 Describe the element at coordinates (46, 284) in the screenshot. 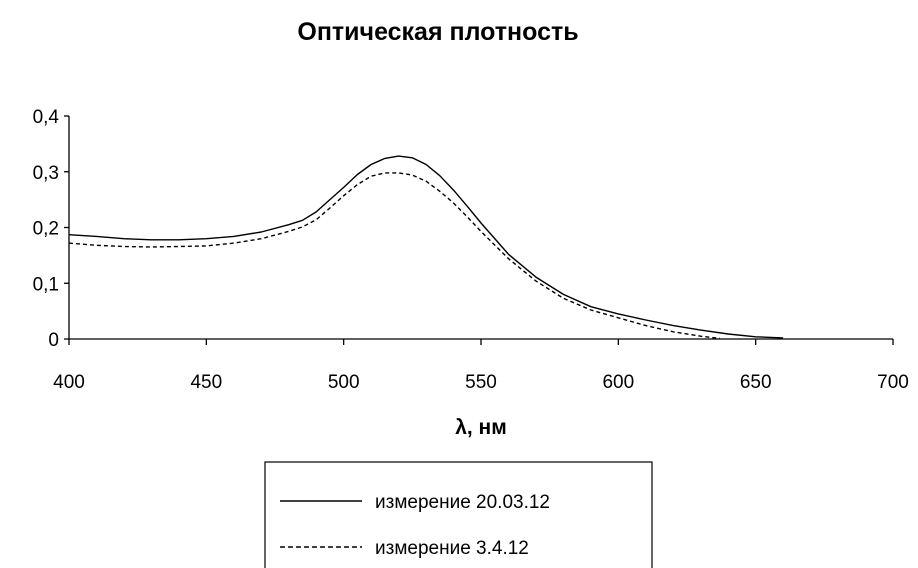

I see `y-tick-label: 0,1` at that location.